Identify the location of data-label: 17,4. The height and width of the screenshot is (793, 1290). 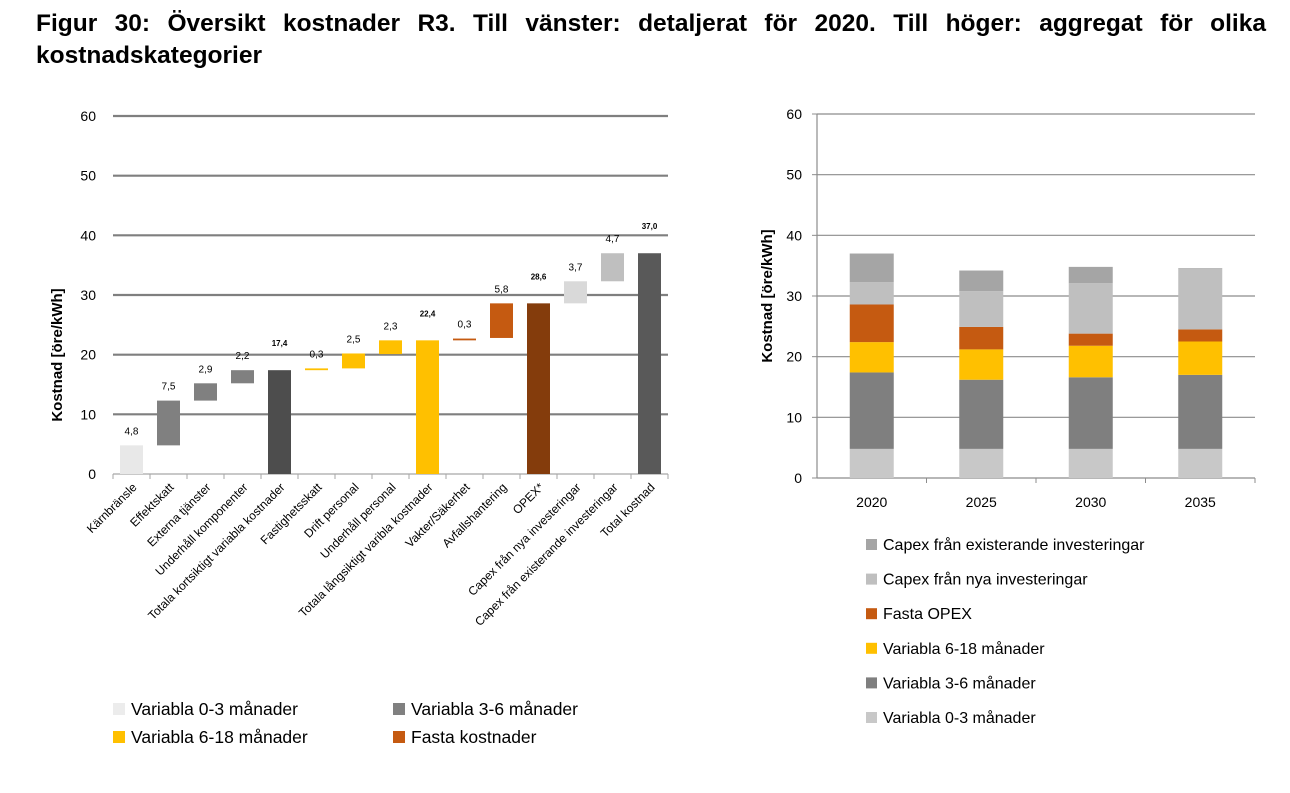
(280, 343).